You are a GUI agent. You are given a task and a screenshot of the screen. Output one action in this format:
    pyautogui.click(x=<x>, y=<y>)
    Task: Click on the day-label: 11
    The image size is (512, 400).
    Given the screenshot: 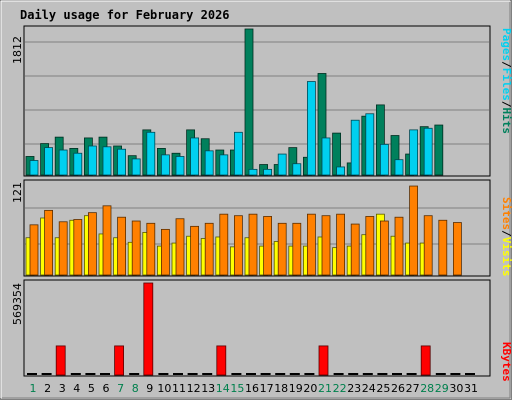 What is the action you would take?
    pyautogui.click(x=179, y=388)
    